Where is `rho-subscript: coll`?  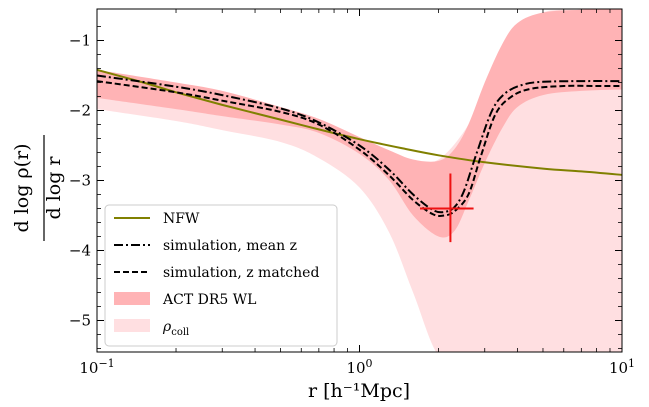 rho-subscript: coll is located at coordinates (180, 332).